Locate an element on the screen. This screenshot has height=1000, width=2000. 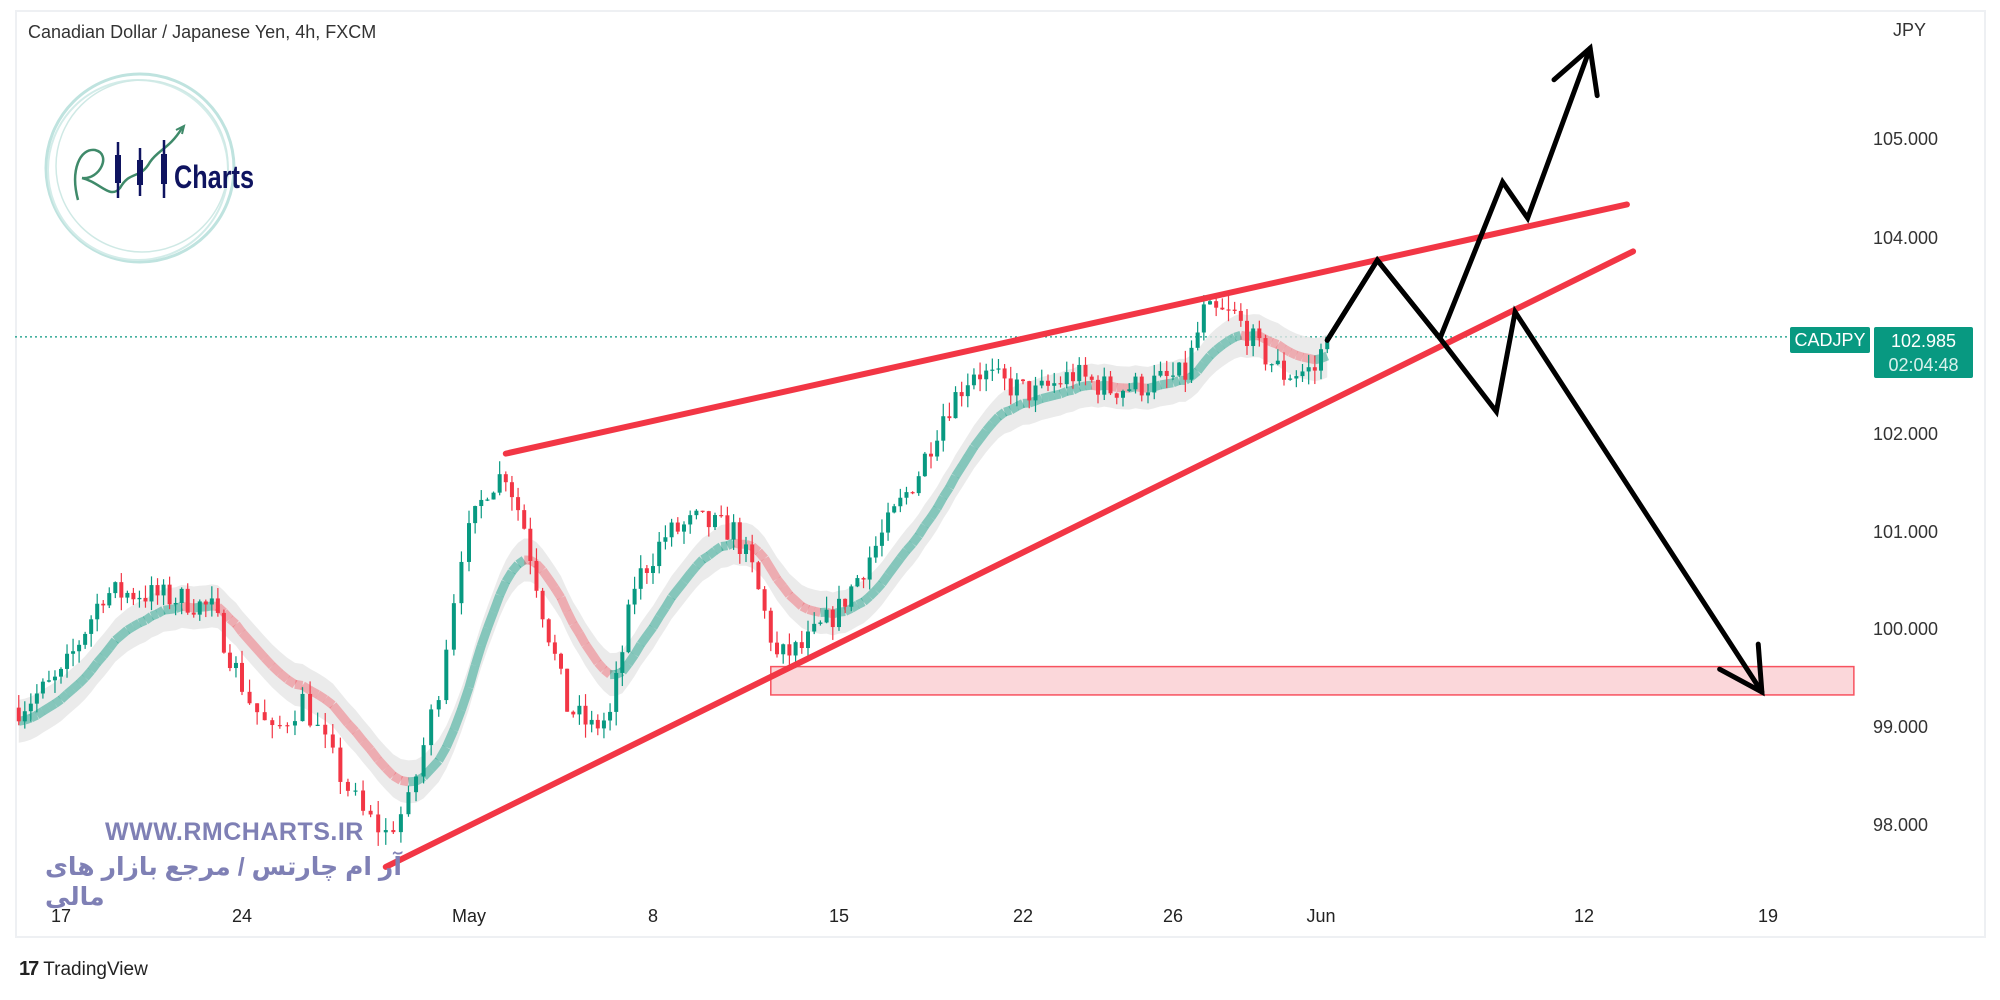
bar-countdown: 02:04:48 is located at coordinates (1923, 365).